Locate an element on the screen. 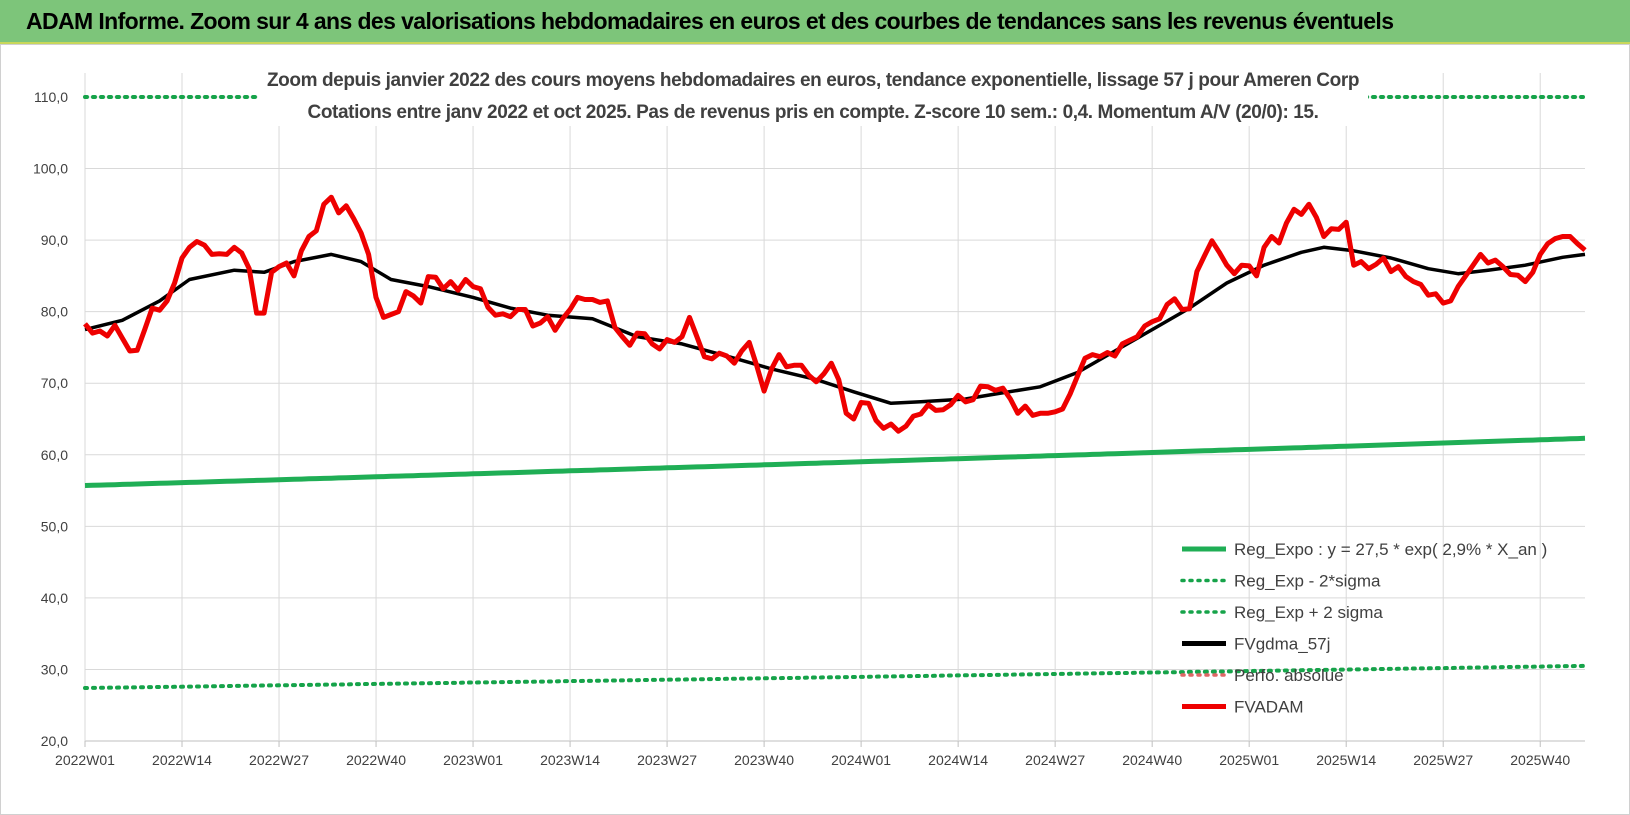 The height and width of the screenshot is (815, 1630). legend-label-1: Reg_Exp - 2*sigma is located at coordinates (1307, 581).